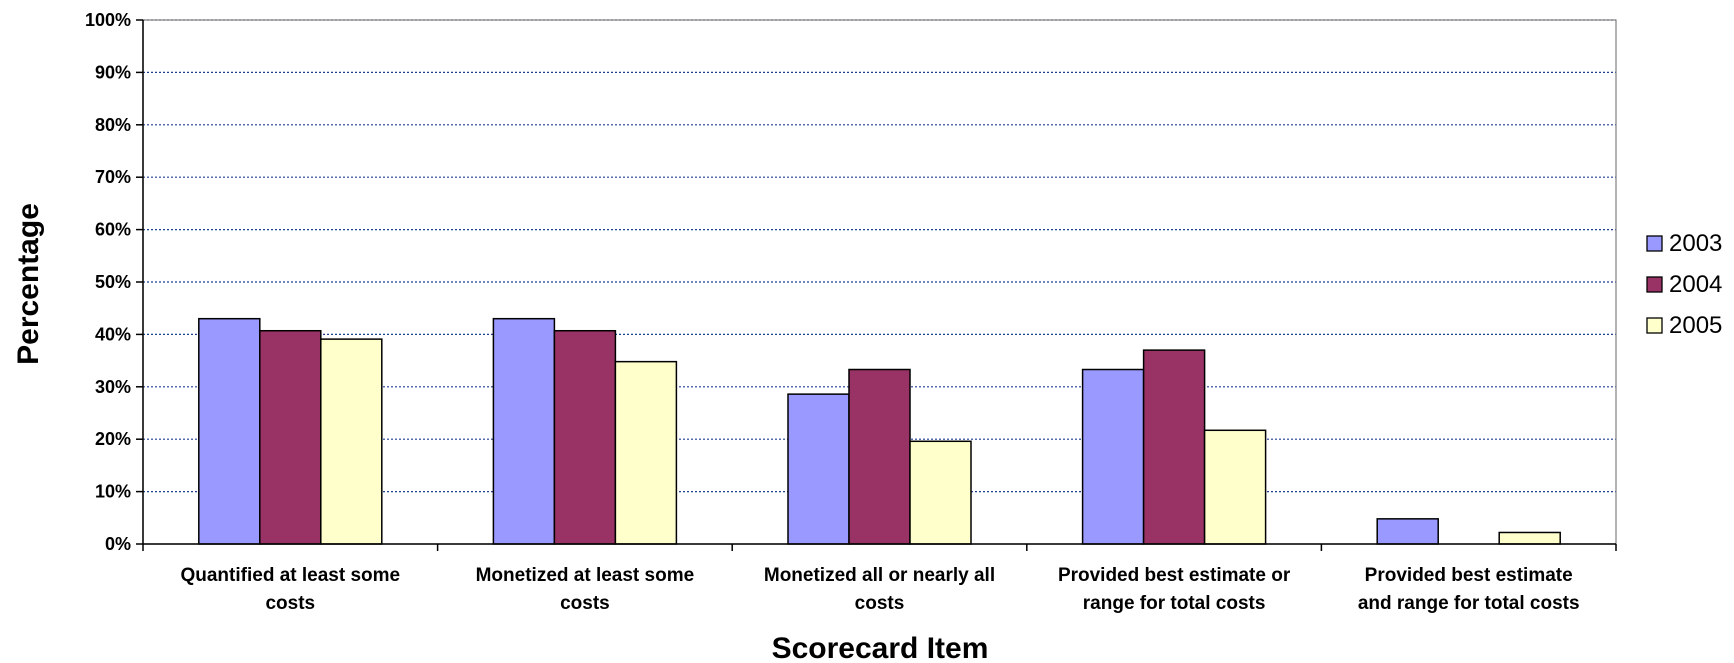 The image size is (1734, 663). What do you see at coordinates (113, 125) in the screenshot?
I see `y-tick-label: 80%` at bounding box center [113, 125].